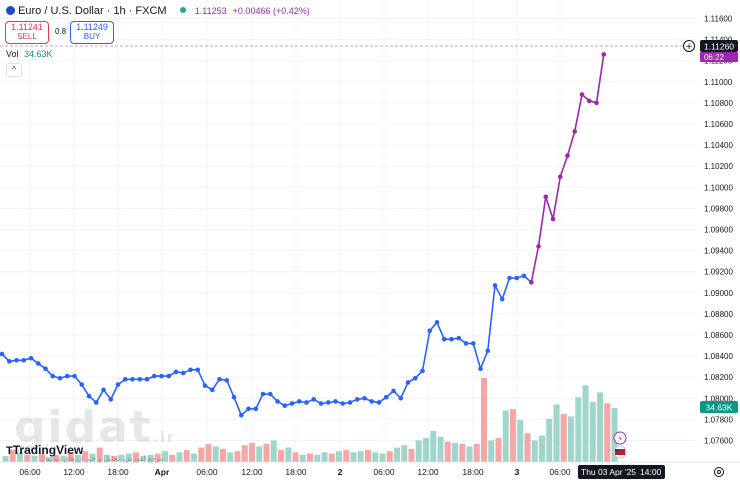 This screenshot has height=482, width=740. Describe the element at coordinates (164, 438) in the screenshot. I see `watermark-tld: .ir` at that location.